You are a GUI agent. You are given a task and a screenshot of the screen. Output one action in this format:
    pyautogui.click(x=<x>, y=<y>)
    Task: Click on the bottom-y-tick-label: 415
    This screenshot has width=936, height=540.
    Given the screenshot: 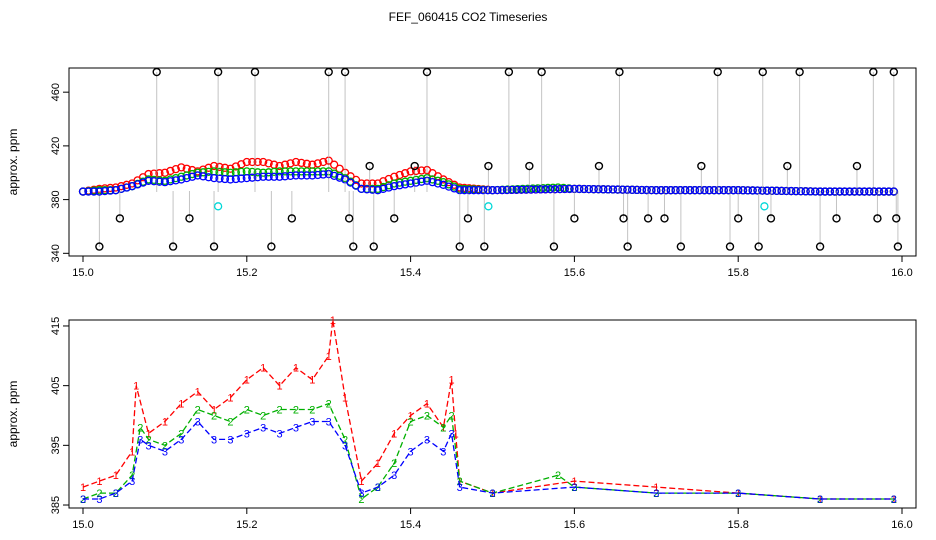 What is the action you would take?
    pyautogui.click(x=56, y=326)
    